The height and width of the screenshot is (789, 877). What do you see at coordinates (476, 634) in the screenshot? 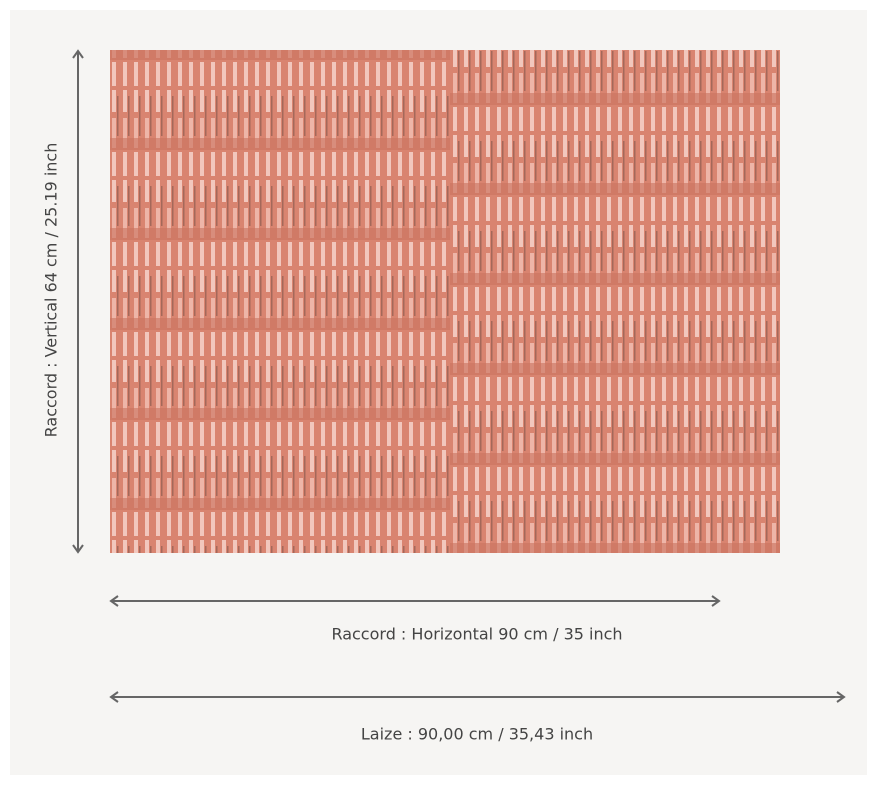
I see `horizontal-label: Raccord : Horizontal 90 cm / 35 inch` at bounding box center [476, 634].